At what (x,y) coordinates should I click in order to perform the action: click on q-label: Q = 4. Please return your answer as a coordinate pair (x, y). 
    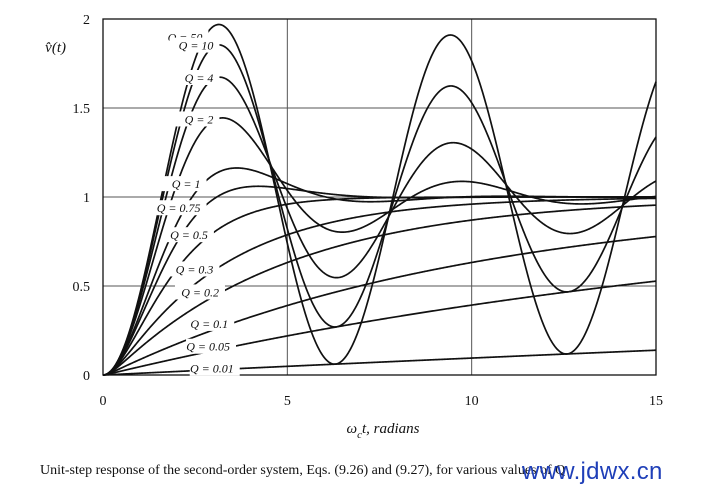
    Looking at the image, I should click on (199, 78).